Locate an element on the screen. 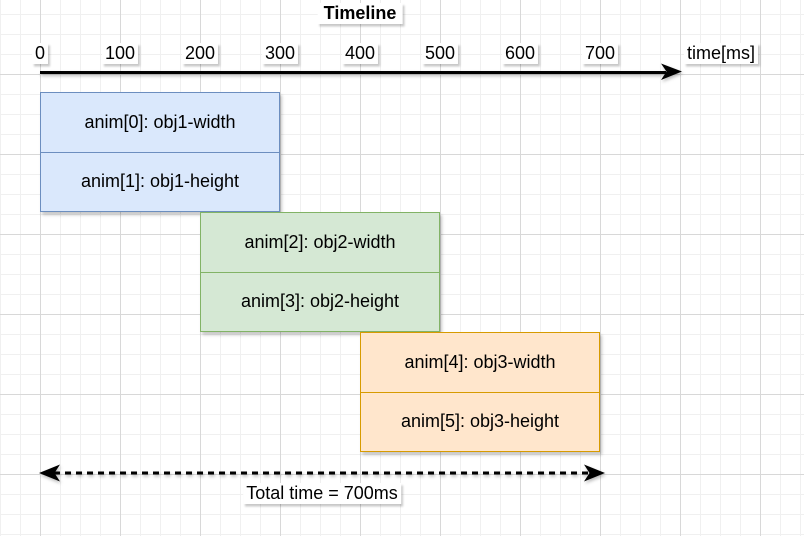 The height and width of the screenshot is (536, 804). axis-tick-200: 200 is located at coordinates (200, 53).